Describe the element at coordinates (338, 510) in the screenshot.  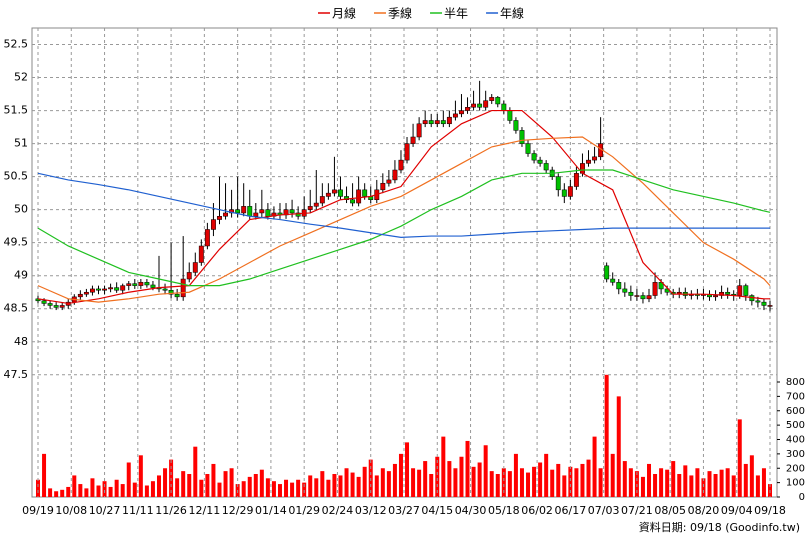
I see `x-tick-label: 02/24` at that location.